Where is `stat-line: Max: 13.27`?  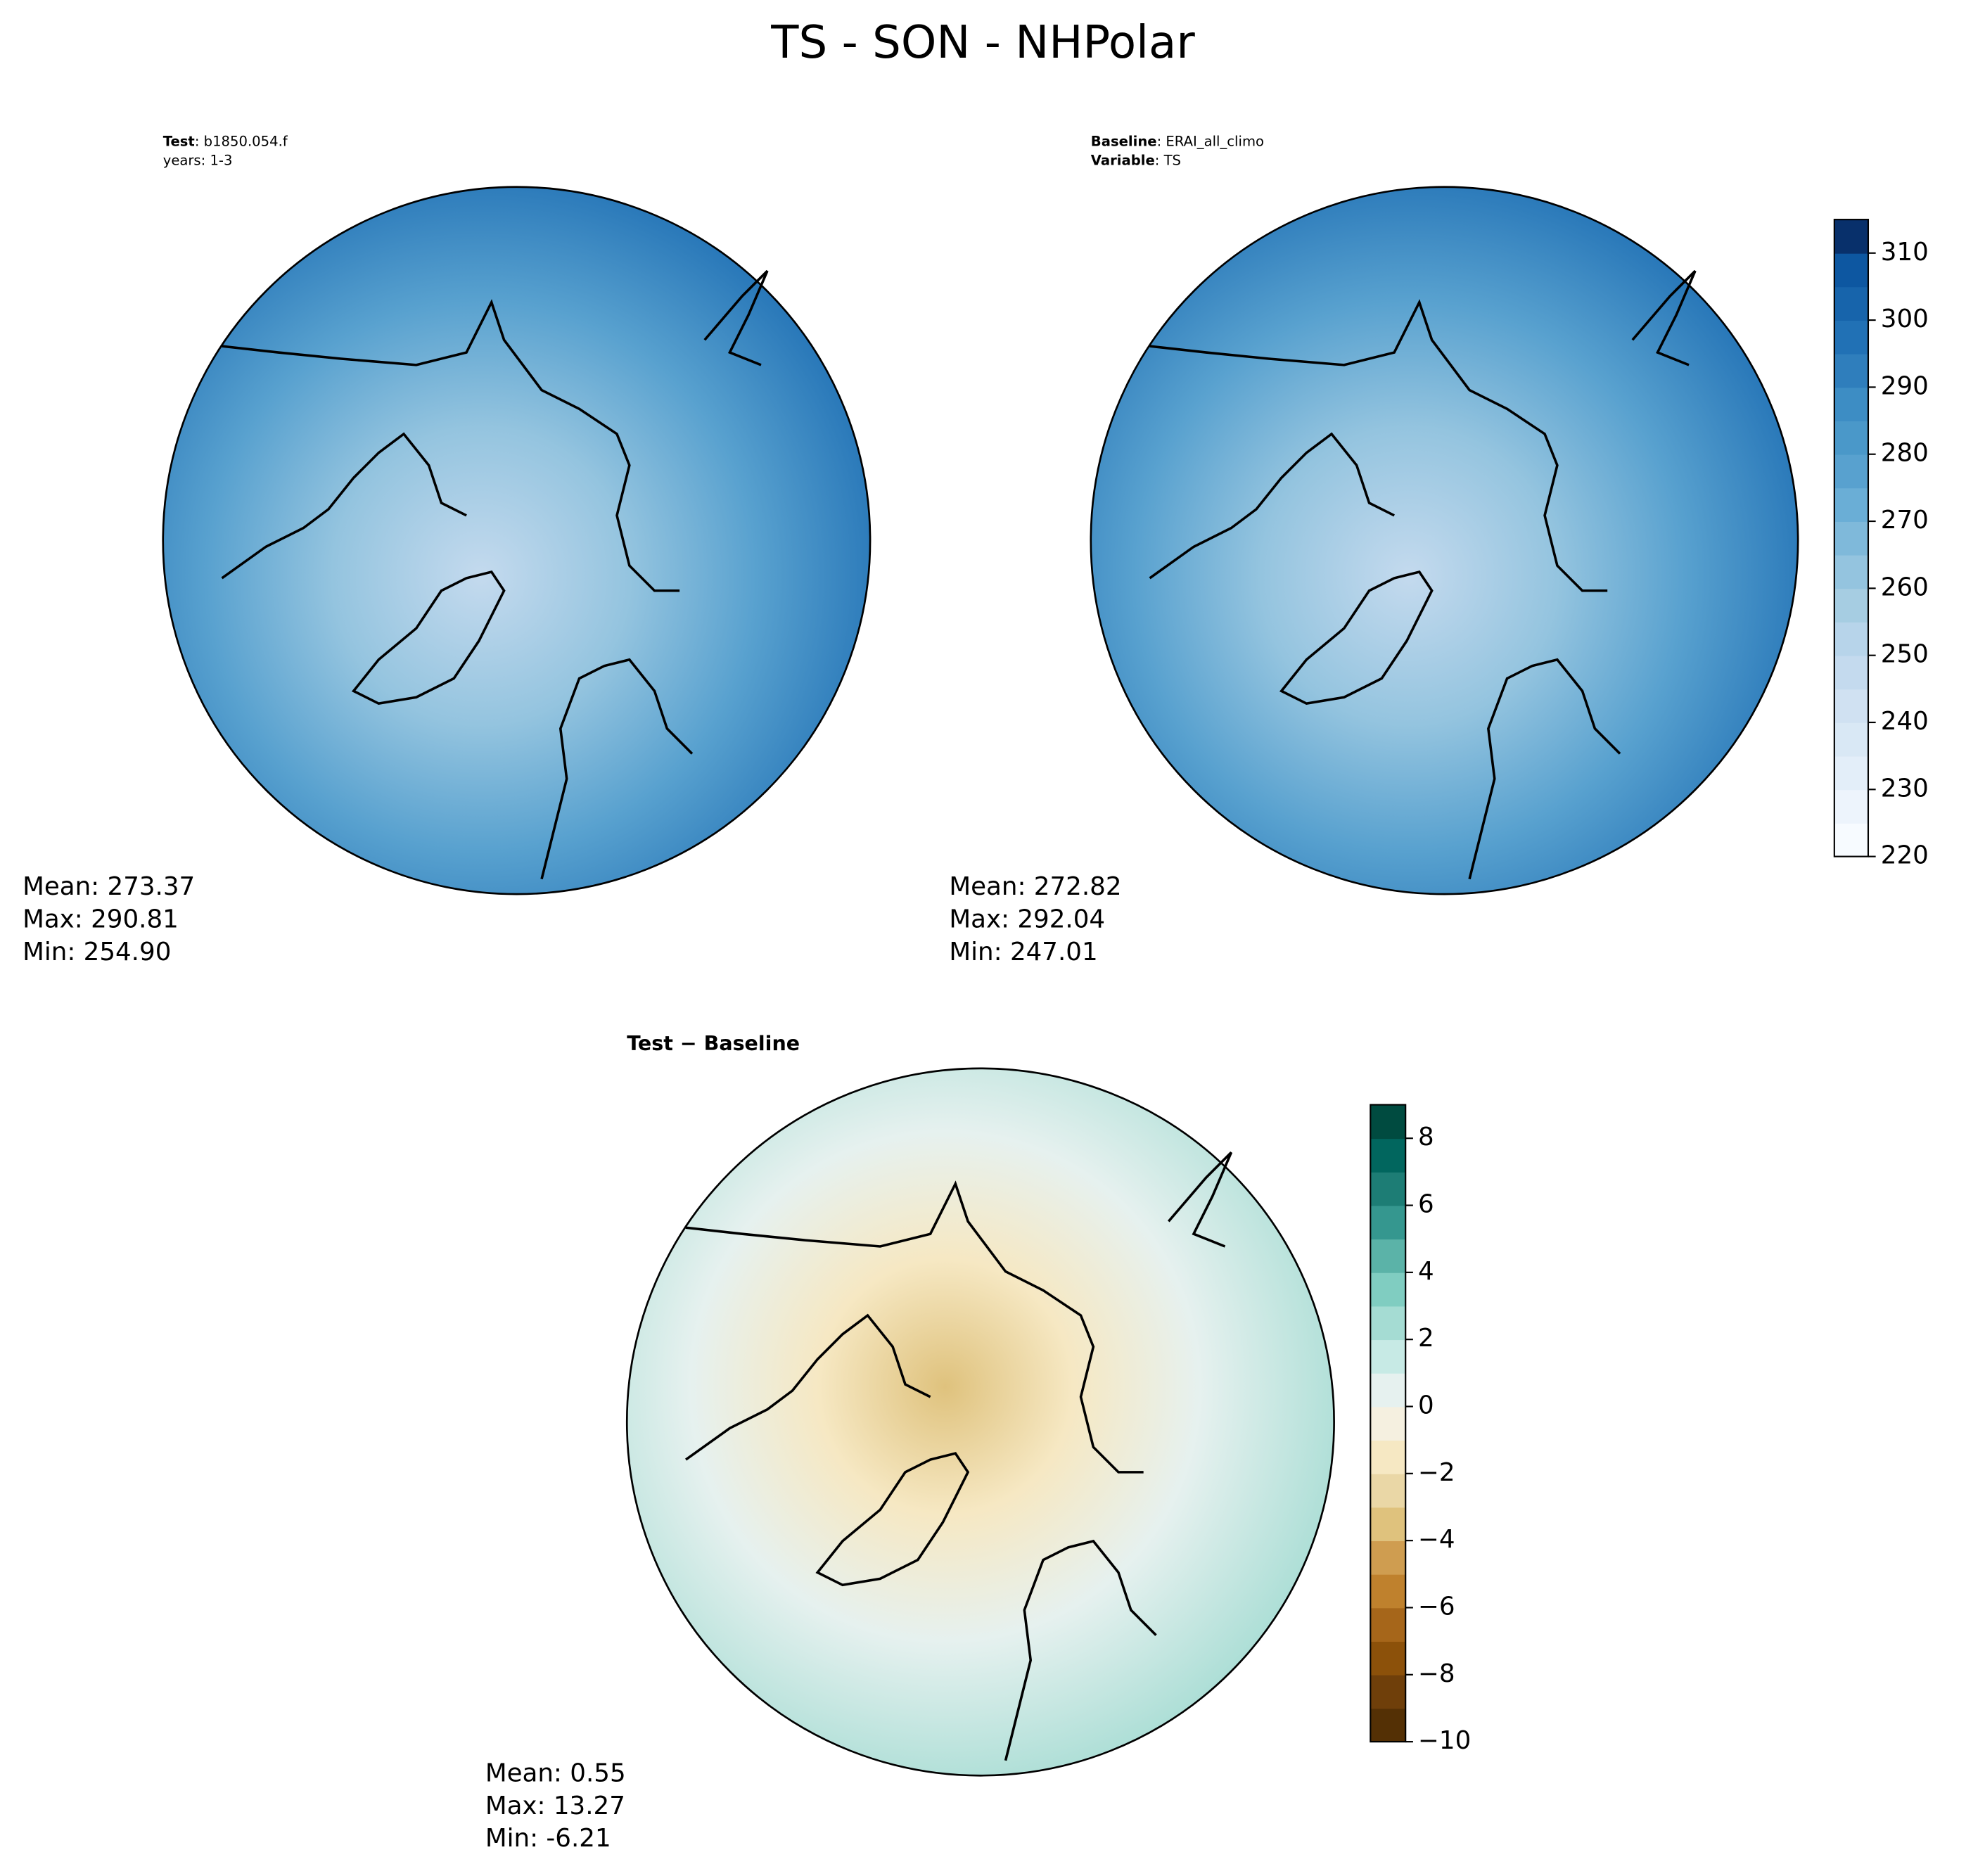 stat-line: Max: 13.27 is located at coordinates (555, 1806).